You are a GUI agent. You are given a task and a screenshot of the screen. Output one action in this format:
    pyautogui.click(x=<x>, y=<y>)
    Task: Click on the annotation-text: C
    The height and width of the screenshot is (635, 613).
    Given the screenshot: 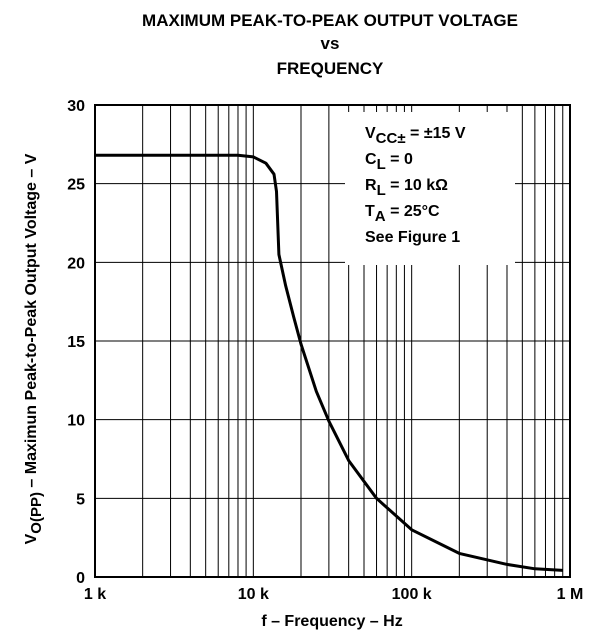 What is the action you would take?
    pyautogui.click(x=371, y=159)
    